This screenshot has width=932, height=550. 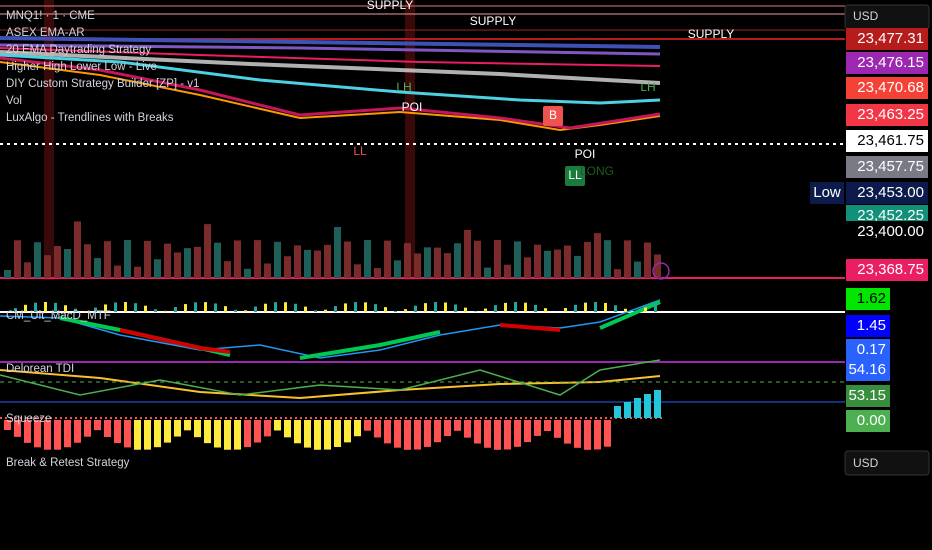 I want to click on indicator-label: 20 EMA Daytrading Strategy, so click(x=78, y=50).